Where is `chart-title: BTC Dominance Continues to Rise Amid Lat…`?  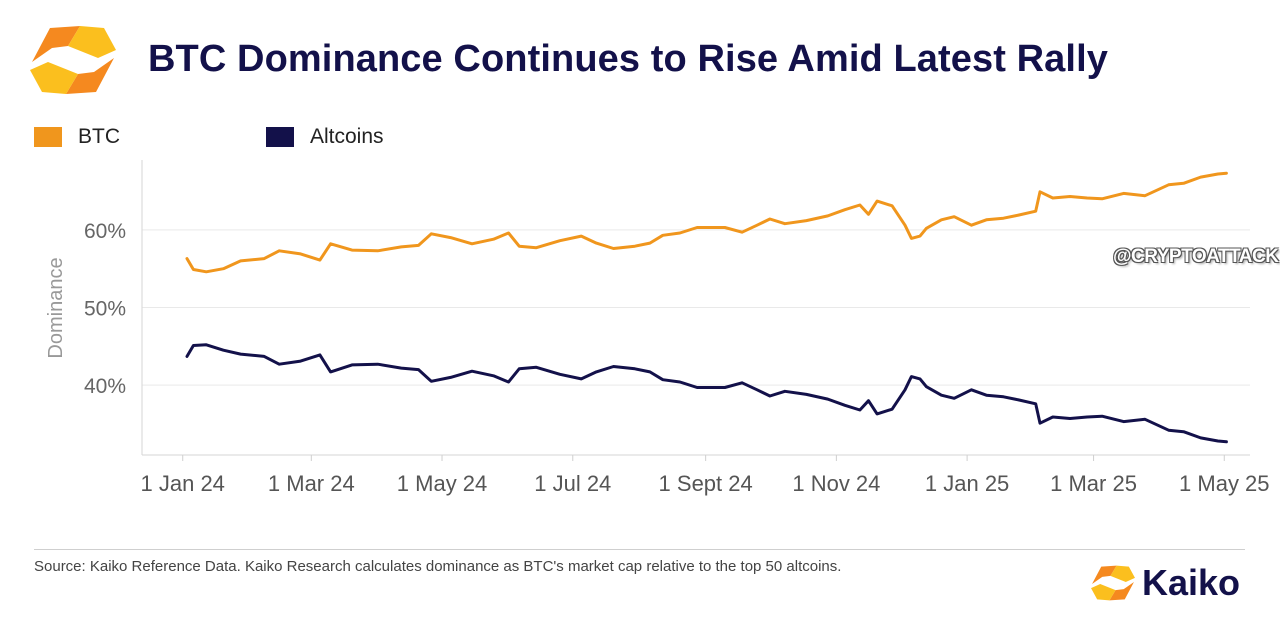 chart-title: BTC Dominance Continues to Rise Amid Lat… is located at coordinates (628, 59).